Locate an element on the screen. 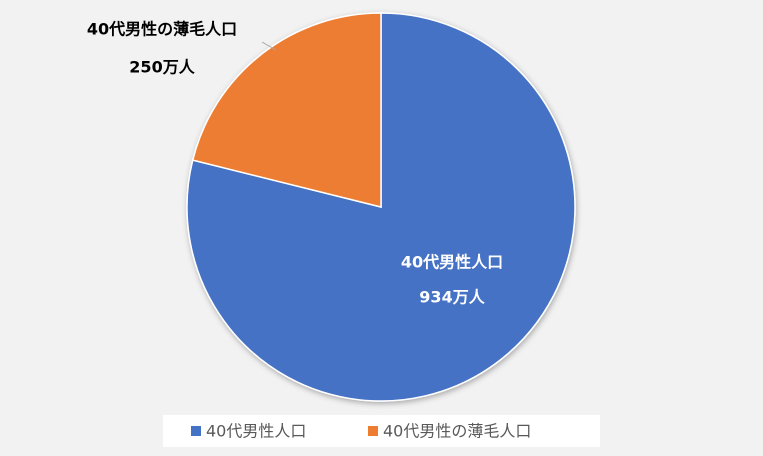  legend-label: 40代男性の薄毛人口 is located at coordinates (457, 431).